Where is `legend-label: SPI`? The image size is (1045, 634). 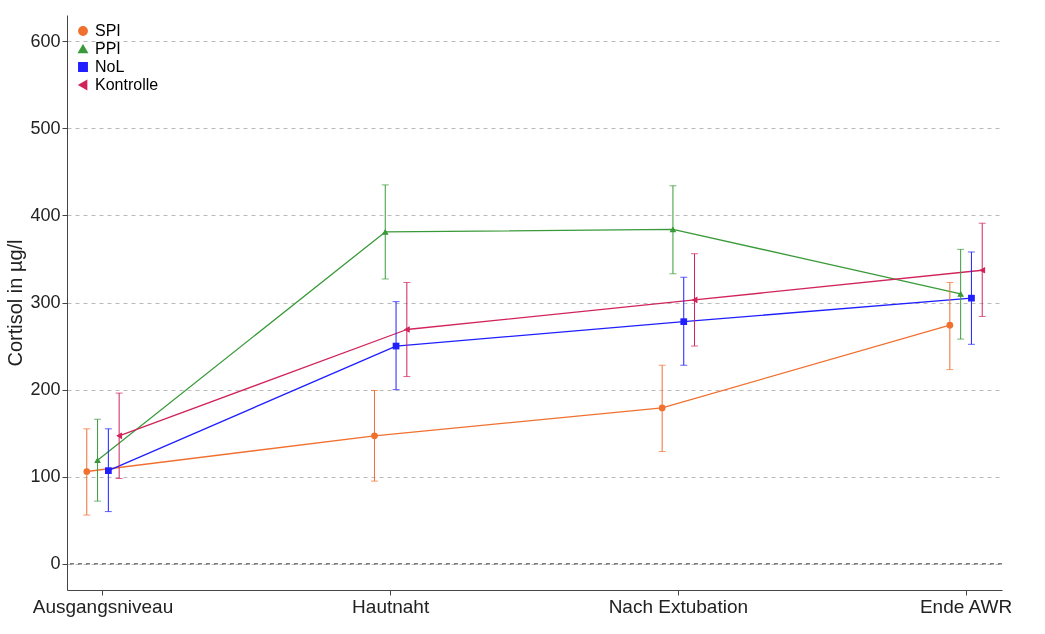 legend-label: SPI is located at coordinates (108, 30).